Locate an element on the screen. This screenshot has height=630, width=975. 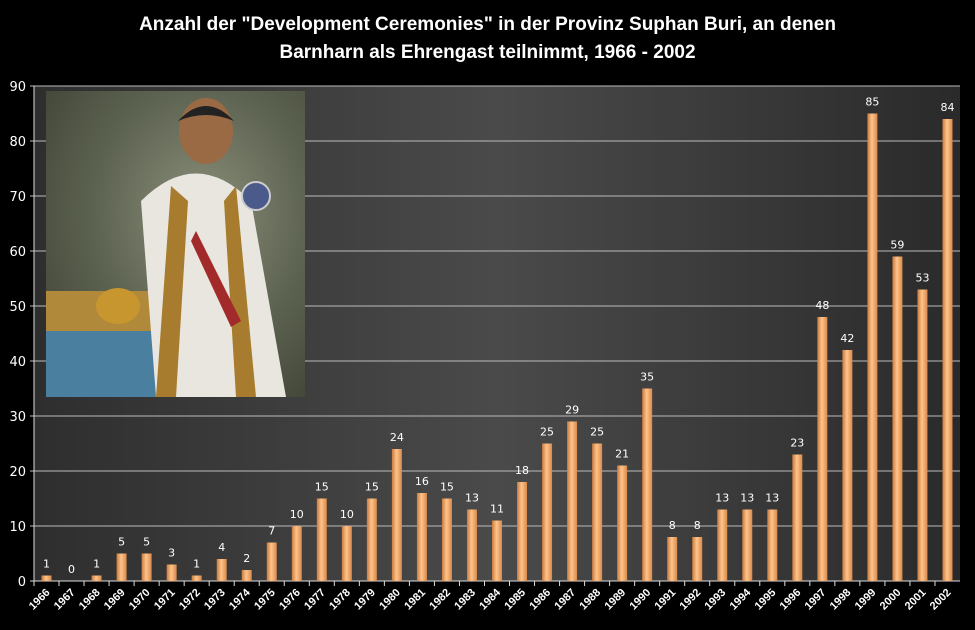
bar-2001 is located at coordinates (922, 435).